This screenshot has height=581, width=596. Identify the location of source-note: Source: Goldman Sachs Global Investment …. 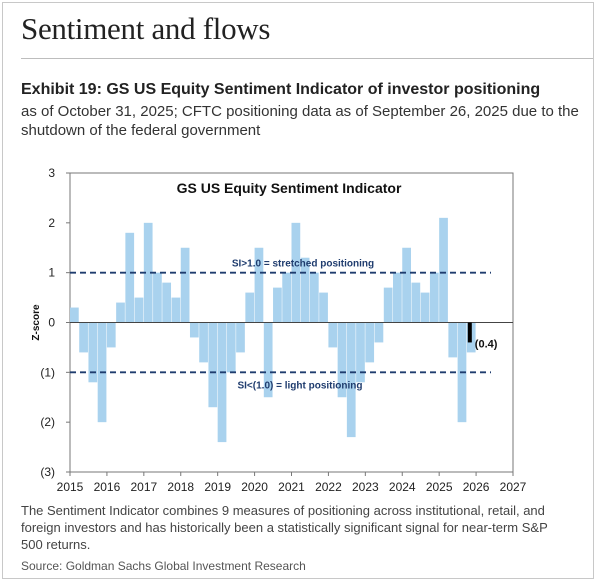
(163, 566).